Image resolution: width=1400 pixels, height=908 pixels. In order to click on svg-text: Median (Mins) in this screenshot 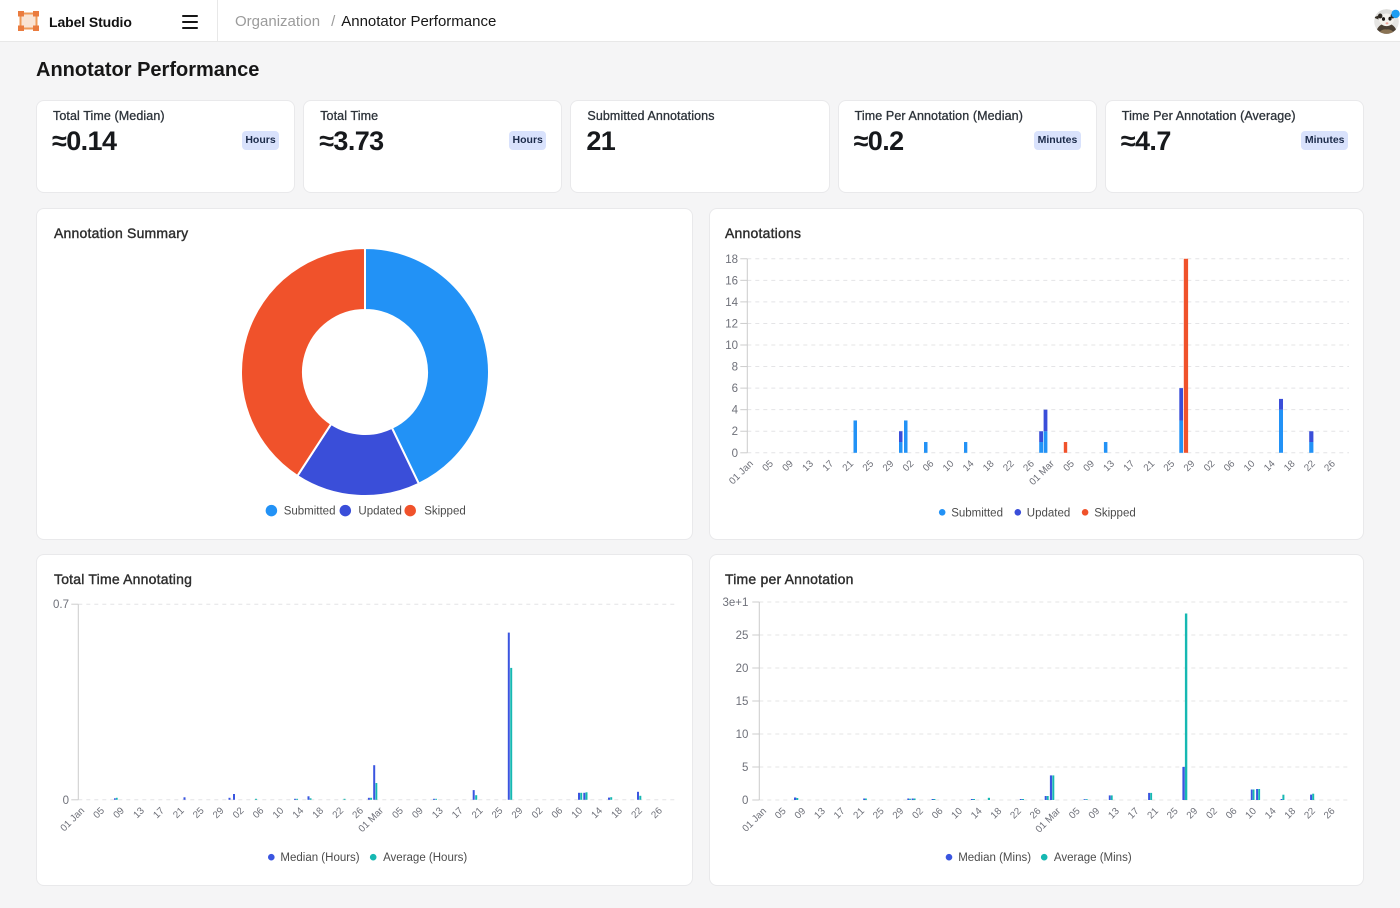, I will do `click(994, 858)`.